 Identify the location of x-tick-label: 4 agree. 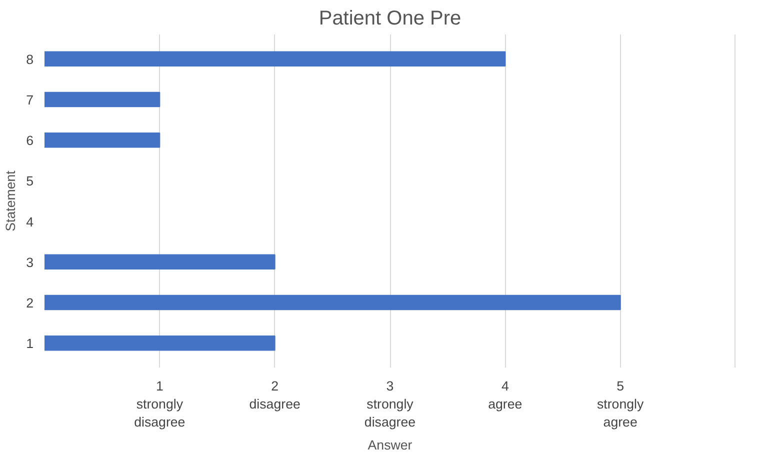
(505, 395).